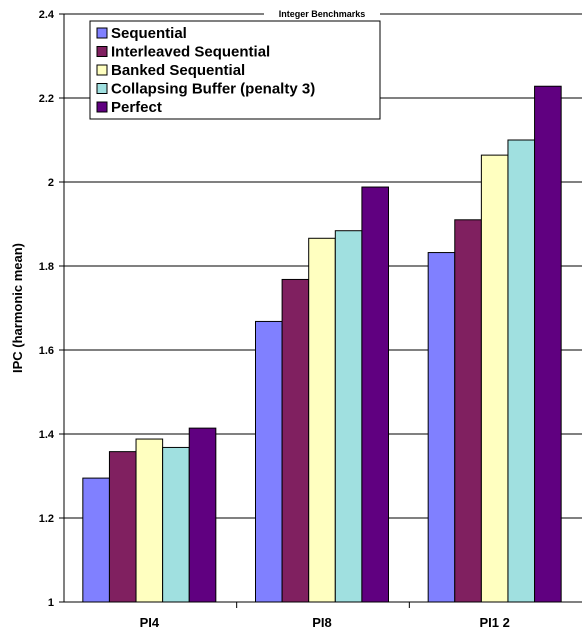 The height and width of the screenshot is (631, 582). I want to click on chart-title: Integer Benchmarks, so click(322, 14).